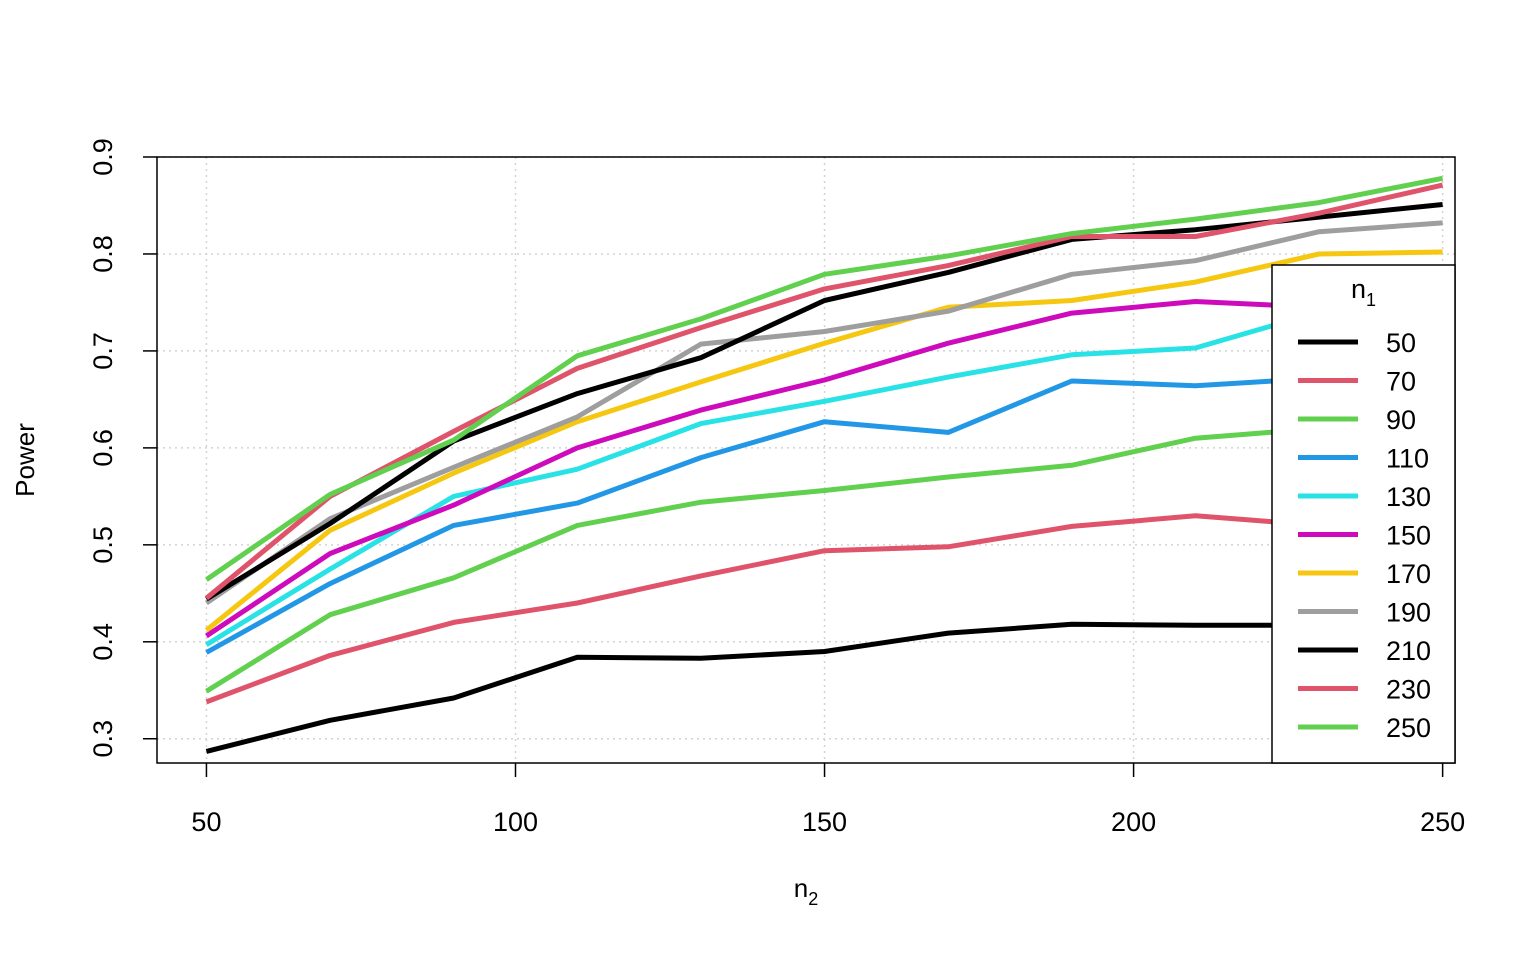 This screenshot has width=1536, height=960. I want to click on legend-label-190: 190, so click(1408, 613).